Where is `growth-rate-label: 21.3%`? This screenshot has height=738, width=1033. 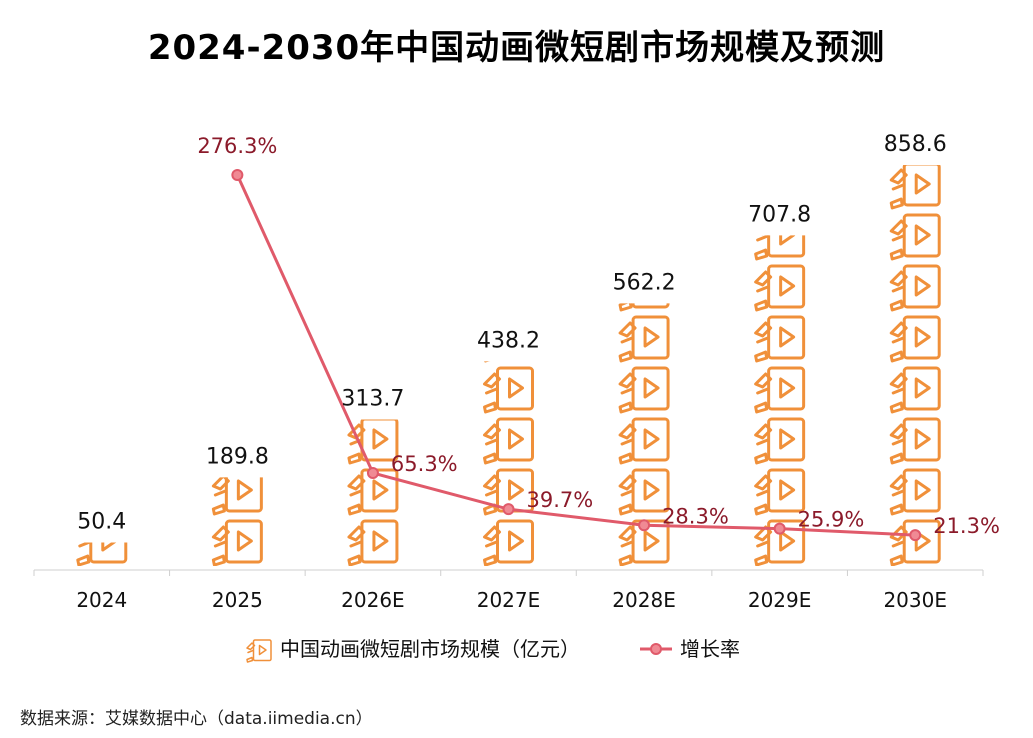 growth-rate-label: 21.3% is located at coordinates (966, 526).